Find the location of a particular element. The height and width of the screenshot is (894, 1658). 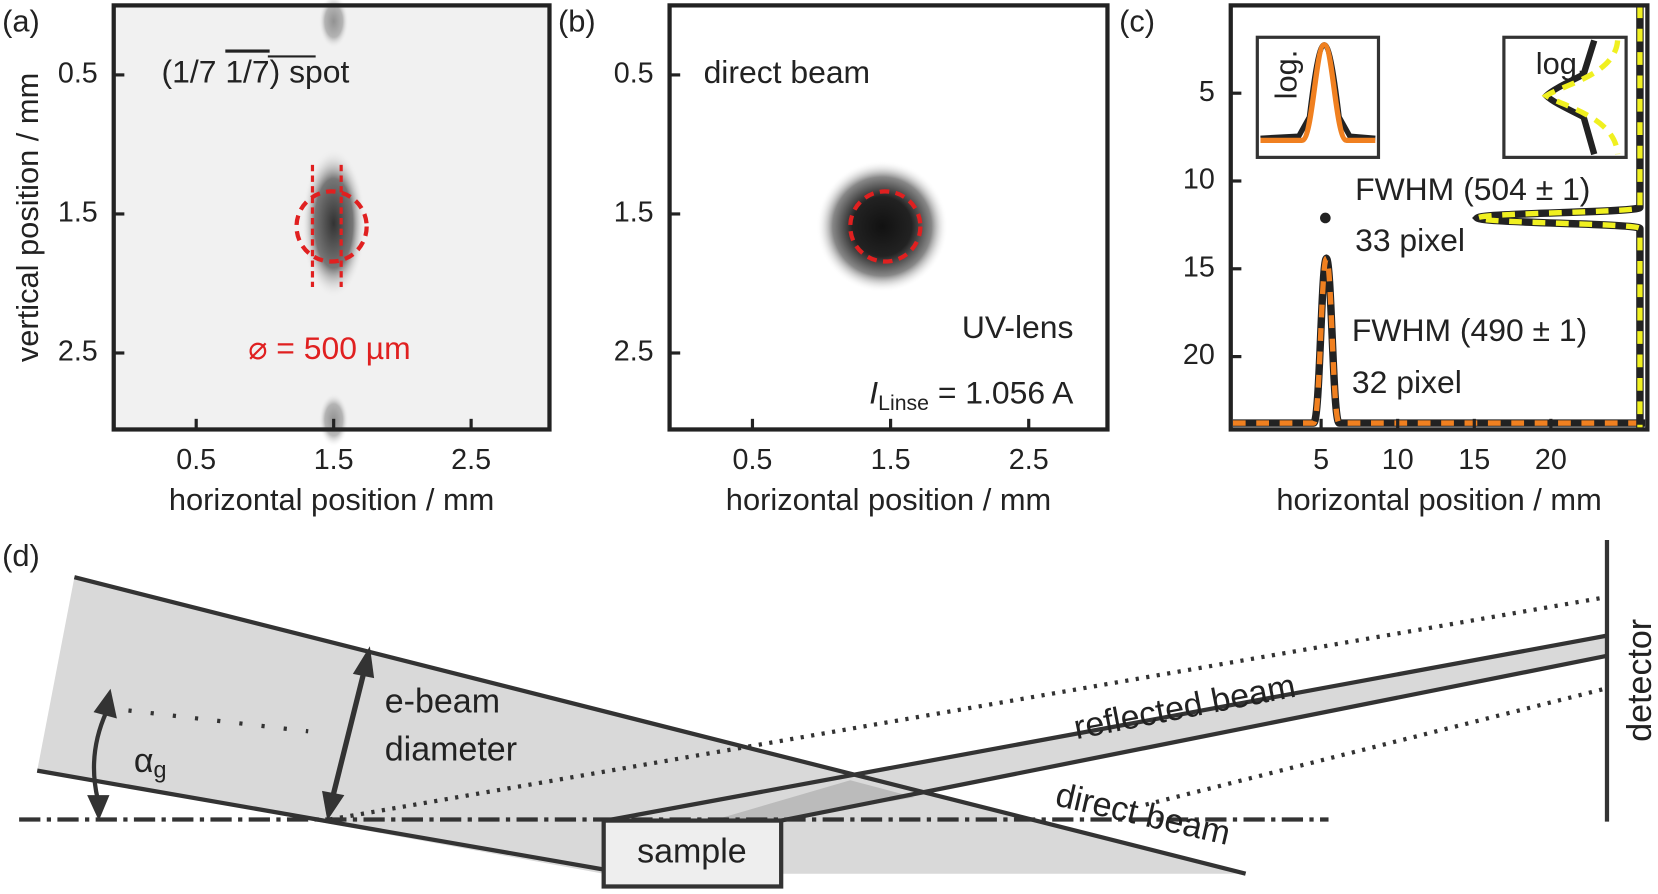

inset is located at coordinates (1565, 97).